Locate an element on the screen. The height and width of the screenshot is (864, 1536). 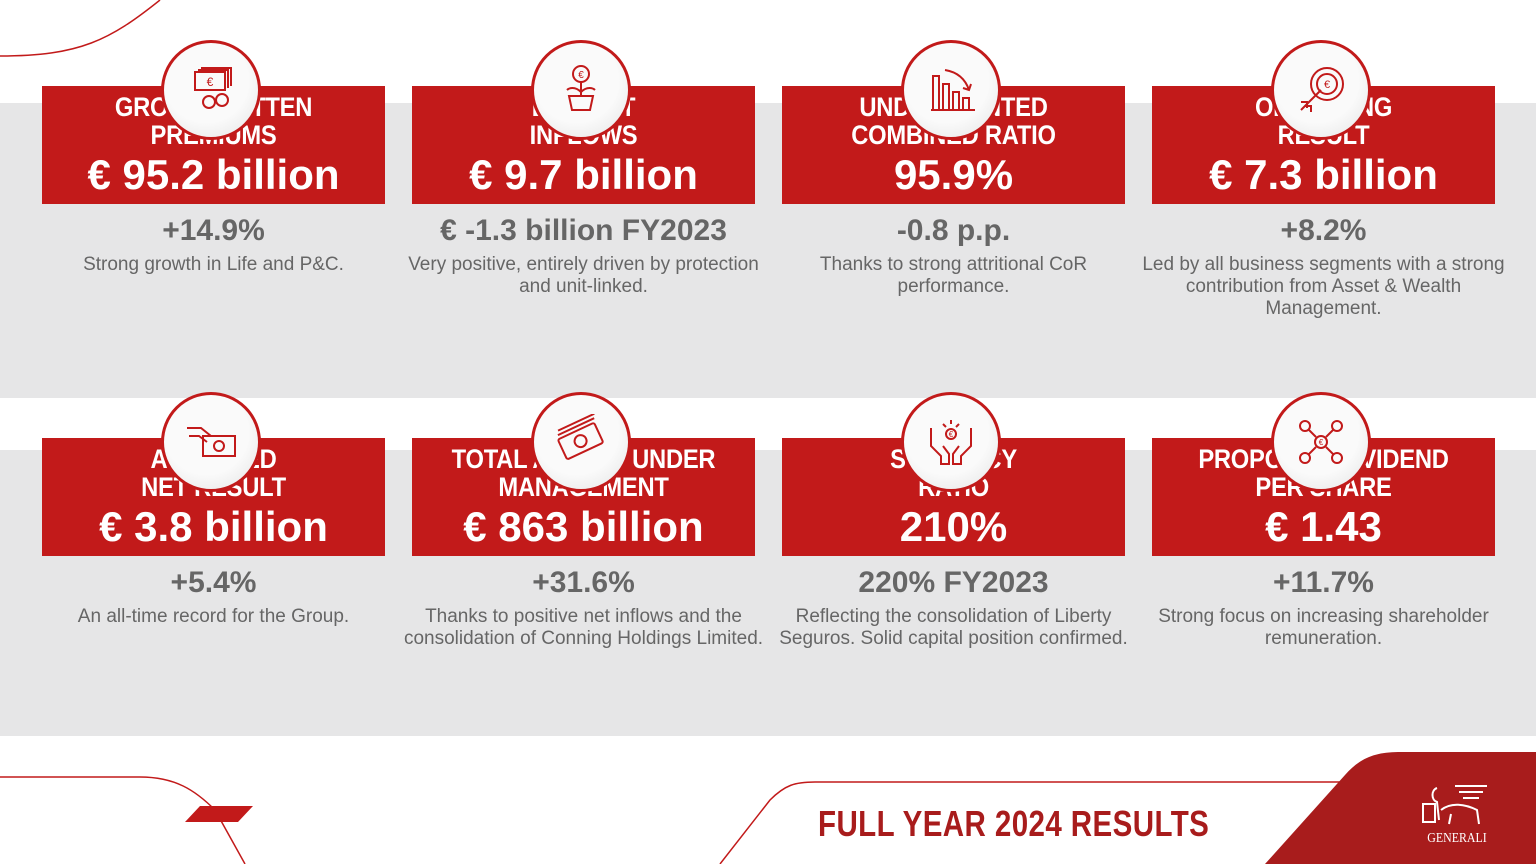
shareholders-network-icon: € is located at coordinates (1321, 442).